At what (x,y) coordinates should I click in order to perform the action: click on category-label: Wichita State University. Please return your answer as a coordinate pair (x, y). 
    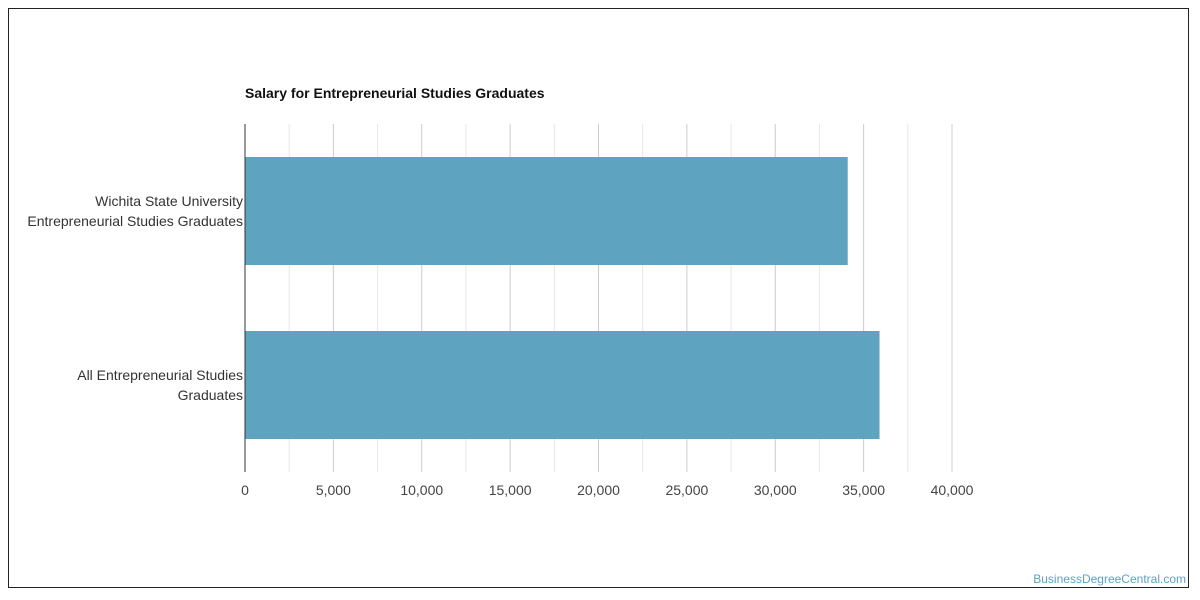
    Looking at the image, I should click on (169, 201).